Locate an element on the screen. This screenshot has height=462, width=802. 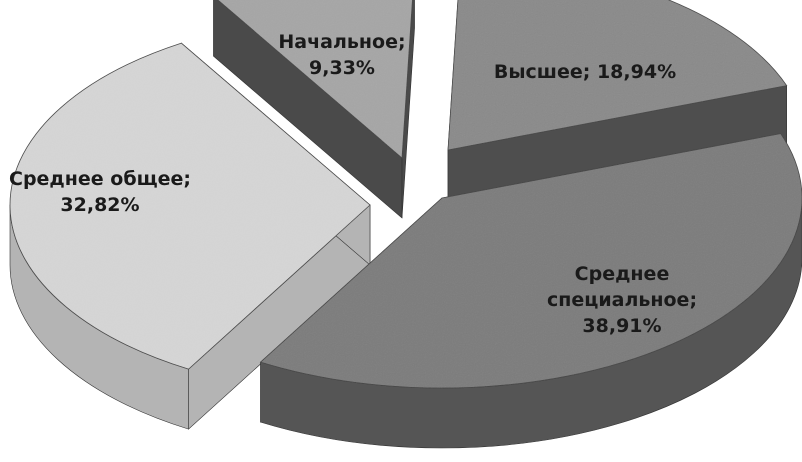
slice-label-2: Среднее специальное; 38,91% is located at coordinates (622, 300).